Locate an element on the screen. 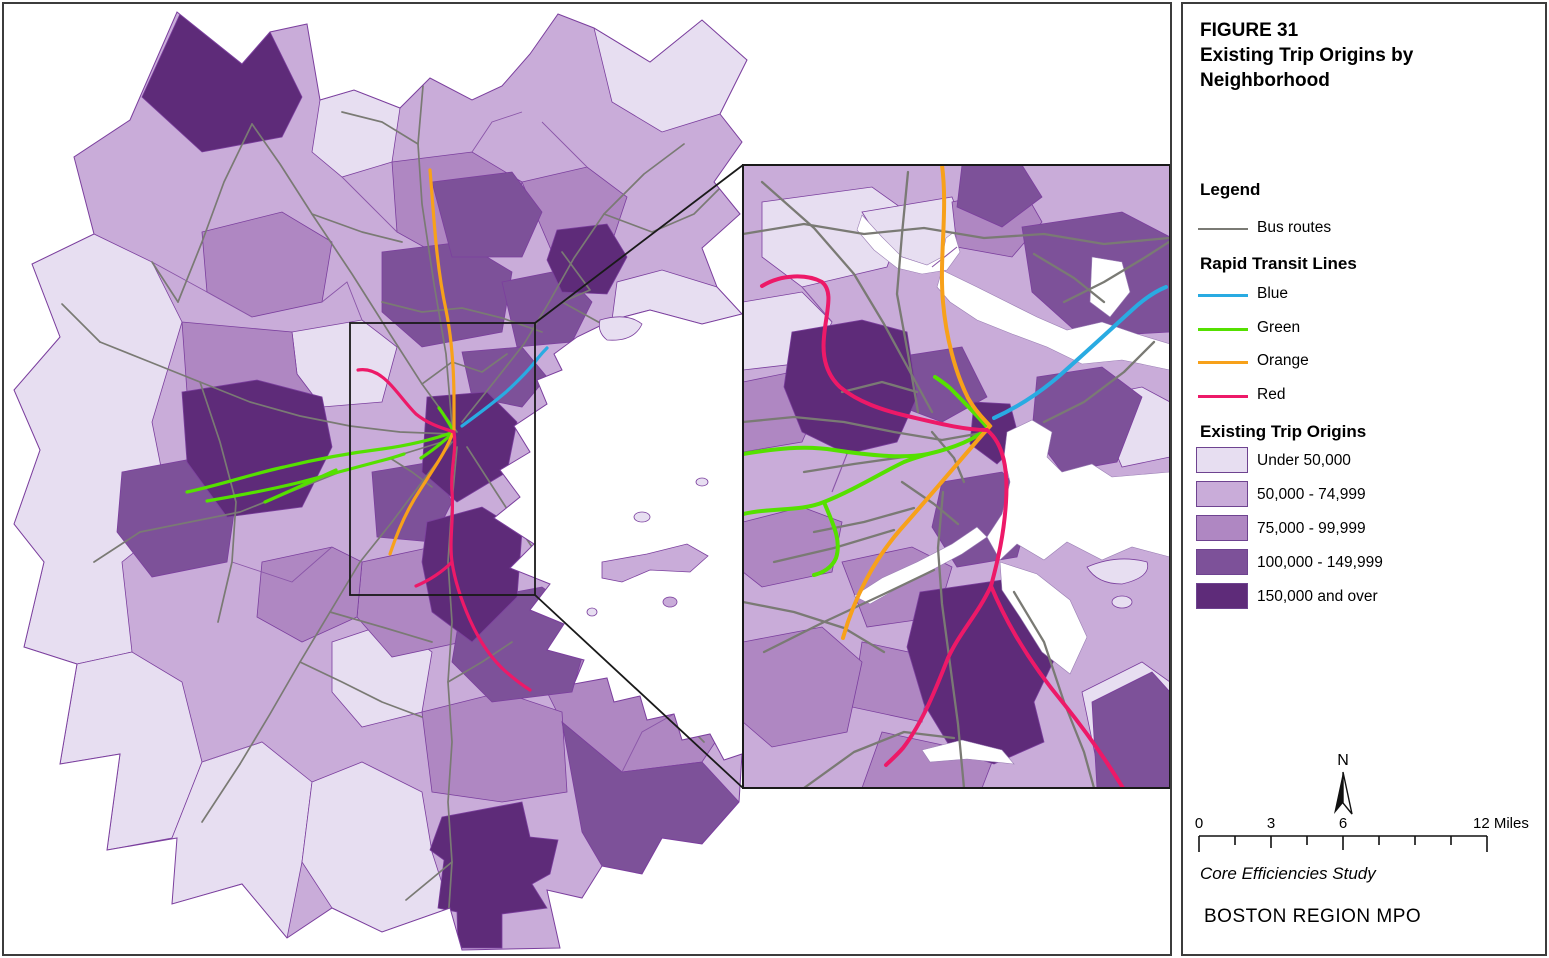 The height and width of the screenshot is (958, 1549). bus-routes-swatch is located at coordinates (1223, 229).